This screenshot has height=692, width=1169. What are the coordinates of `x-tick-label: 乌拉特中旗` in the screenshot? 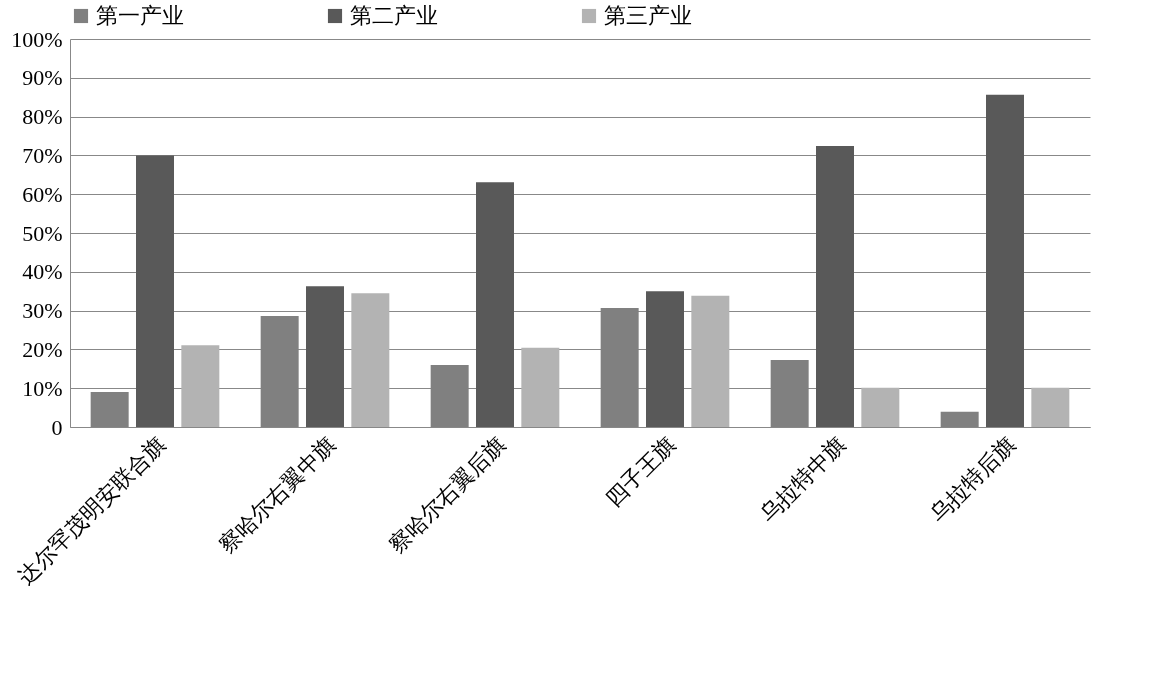 It's located at (803, 479).